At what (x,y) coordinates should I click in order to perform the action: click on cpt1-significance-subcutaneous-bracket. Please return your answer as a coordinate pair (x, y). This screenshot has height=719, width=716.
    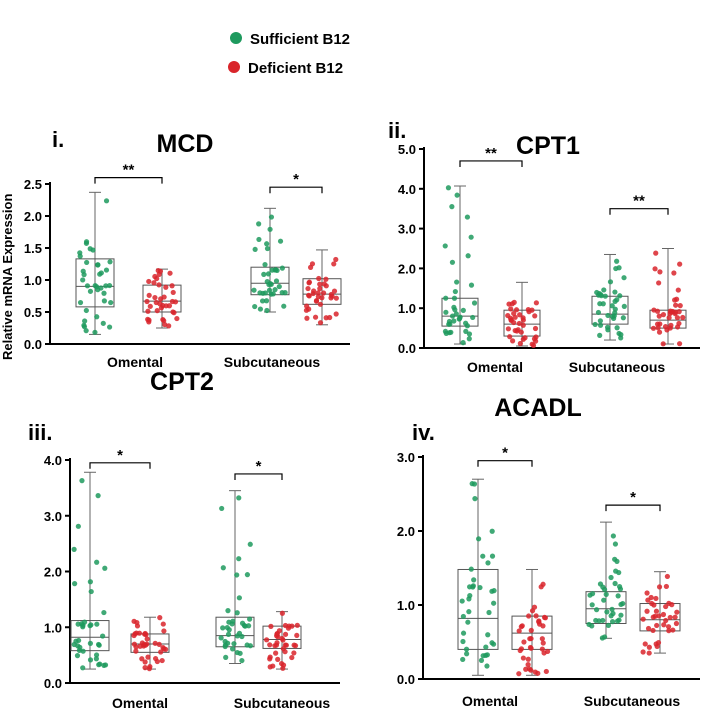
    Looking at the image, I should click on (639, 211).